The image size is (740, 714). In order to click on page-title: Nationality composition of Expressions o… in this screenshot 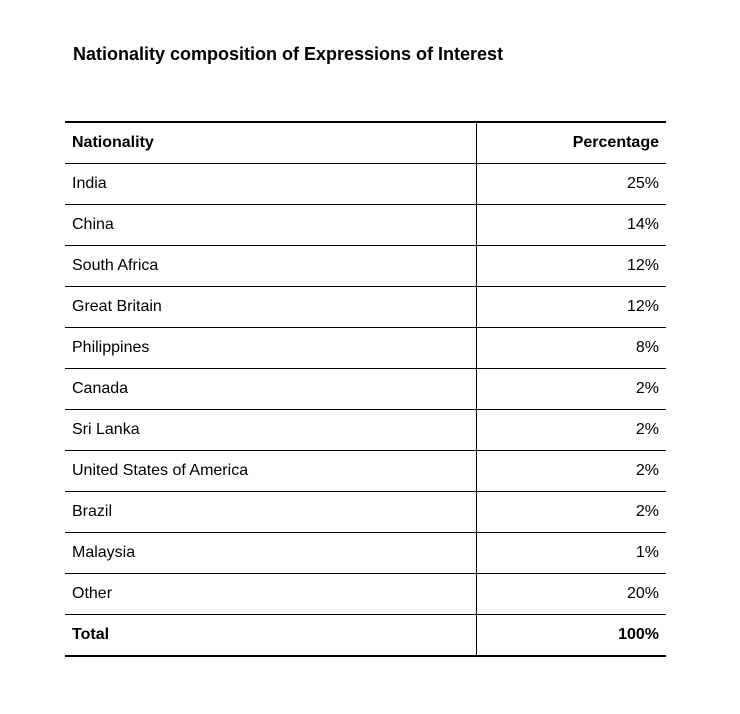, I will do `click(288, 54)`.